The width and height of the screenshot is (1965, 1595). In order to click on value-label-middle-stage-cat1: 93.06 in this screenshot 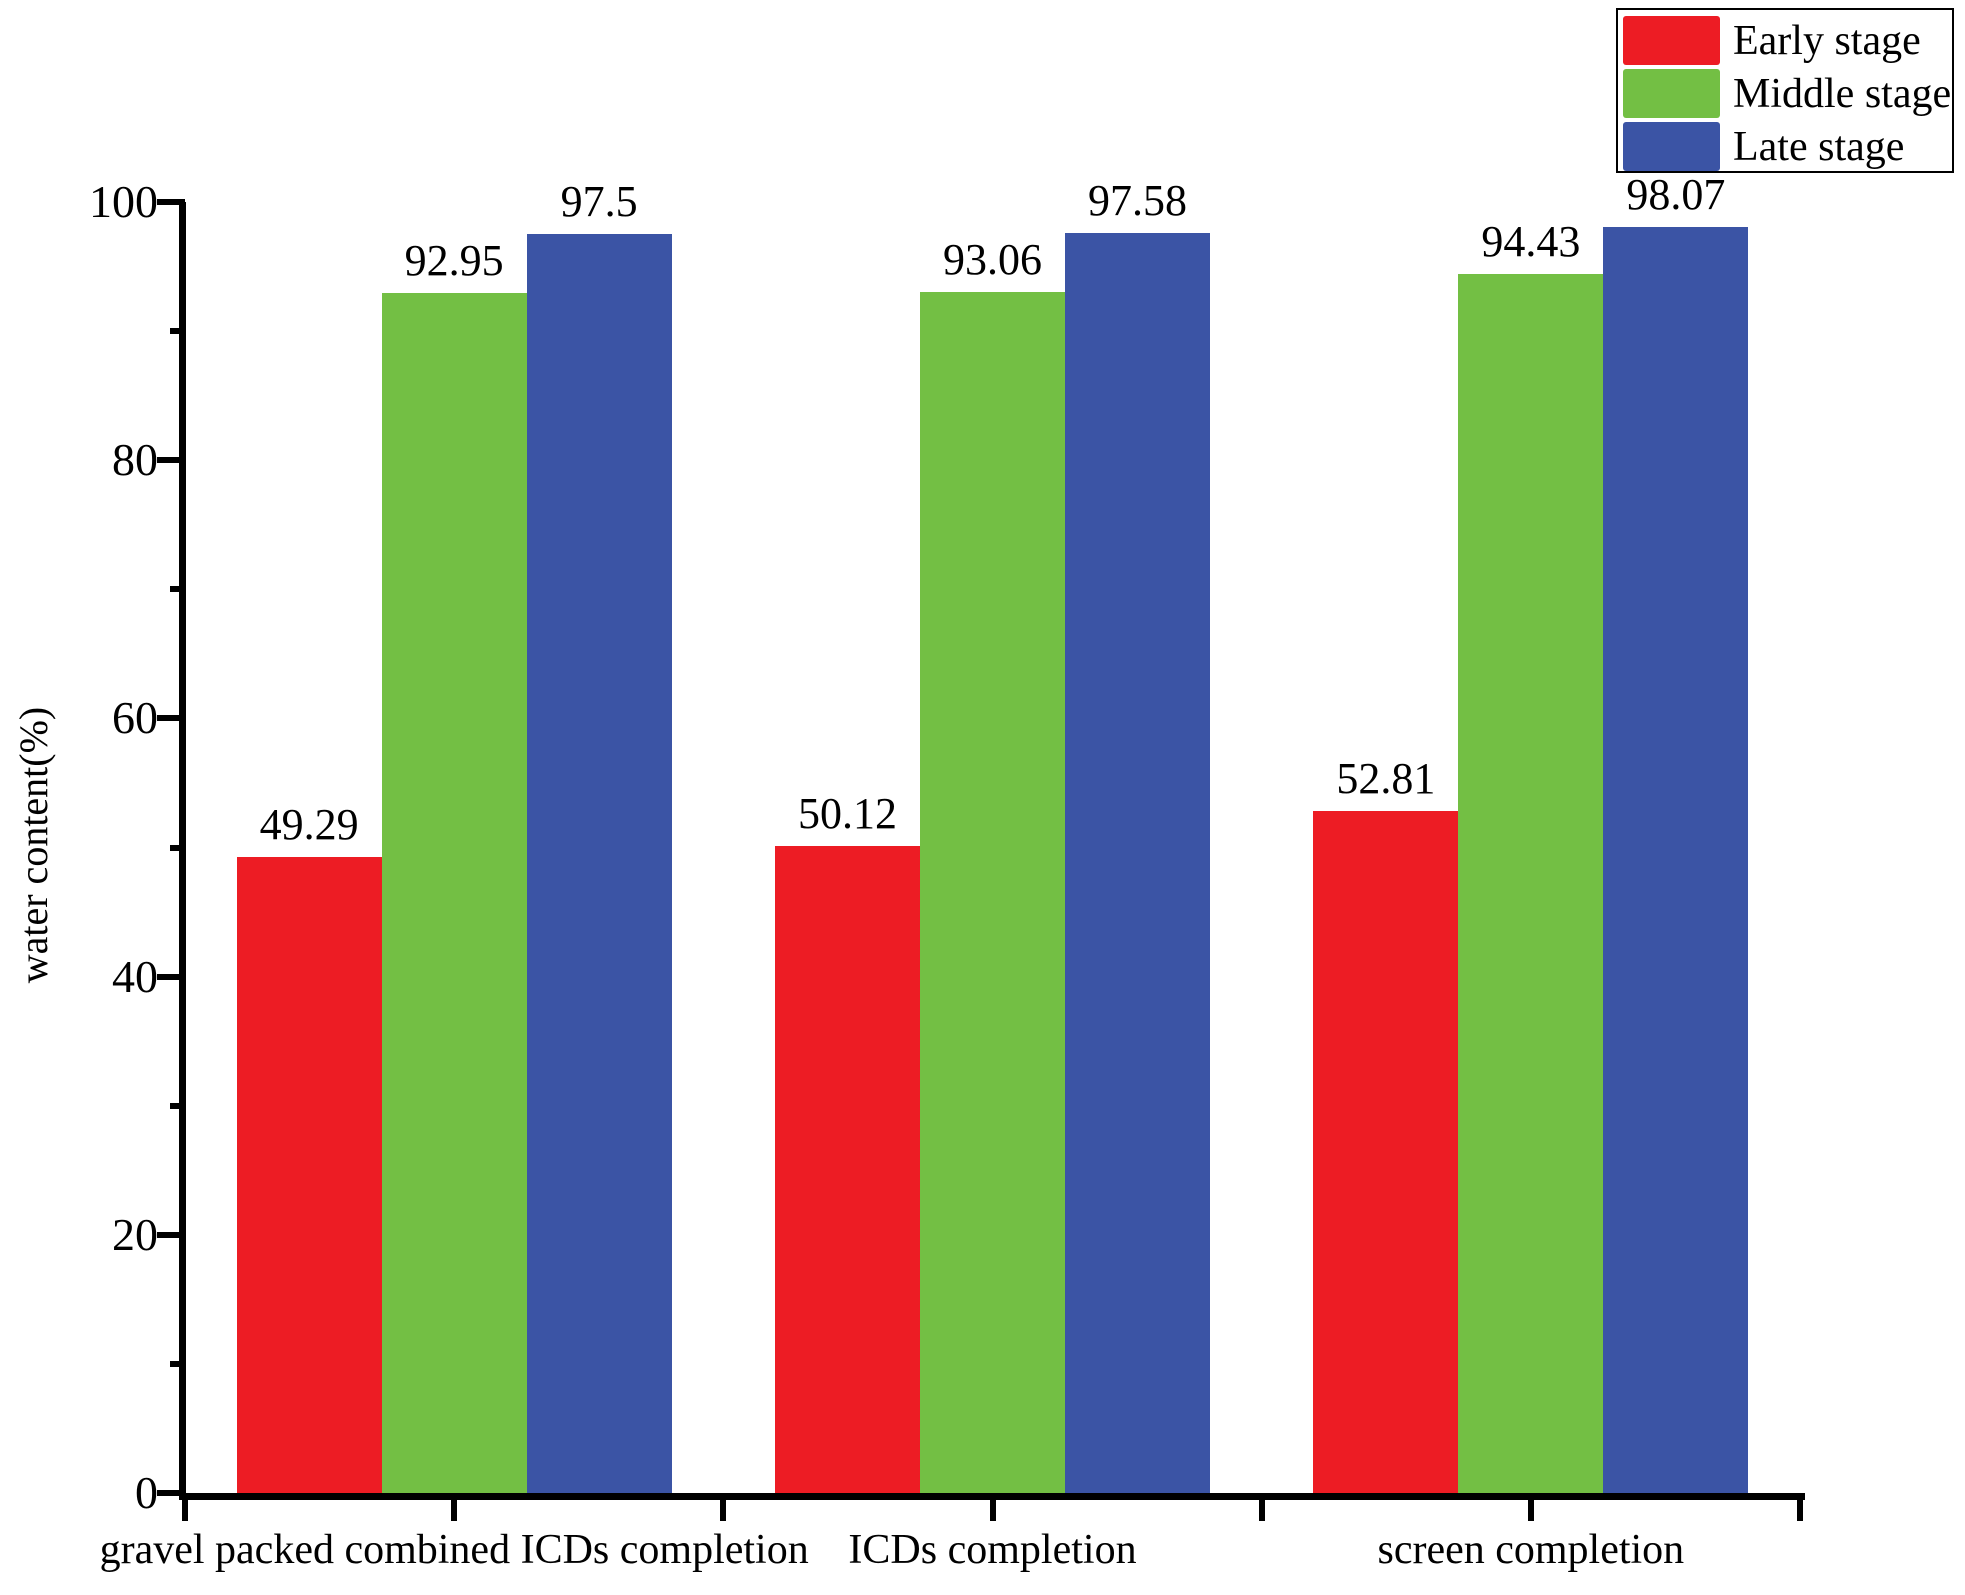, I will do `click(992, 259)`.